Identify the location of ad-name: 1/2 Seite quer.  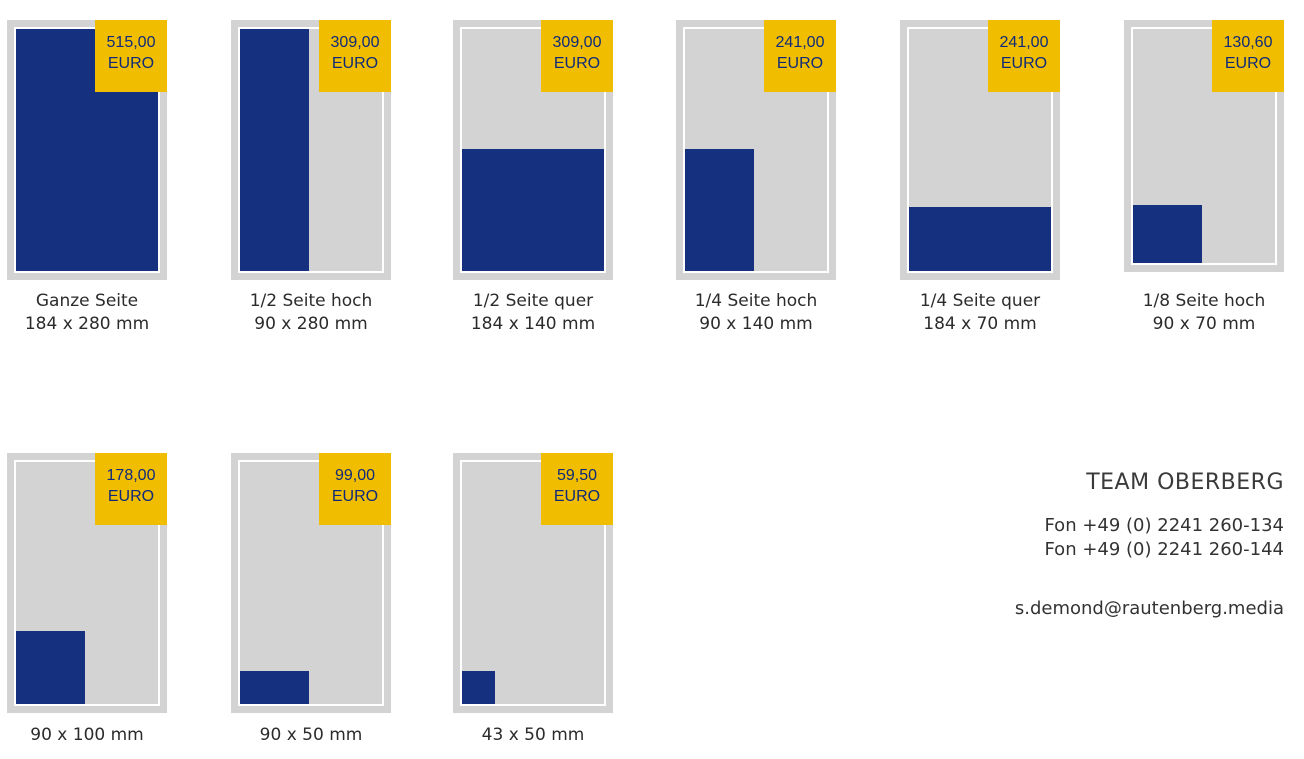
(533, 301).